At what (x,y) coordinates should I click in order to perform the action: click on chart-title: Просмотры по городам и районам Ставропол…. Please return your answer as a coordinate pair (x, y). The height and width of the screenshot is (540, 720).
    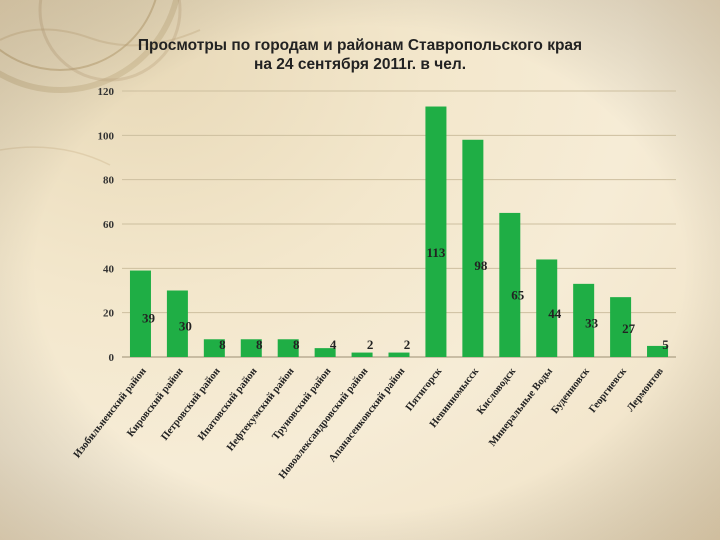
    Looking at the image, I should click on (360, 55).